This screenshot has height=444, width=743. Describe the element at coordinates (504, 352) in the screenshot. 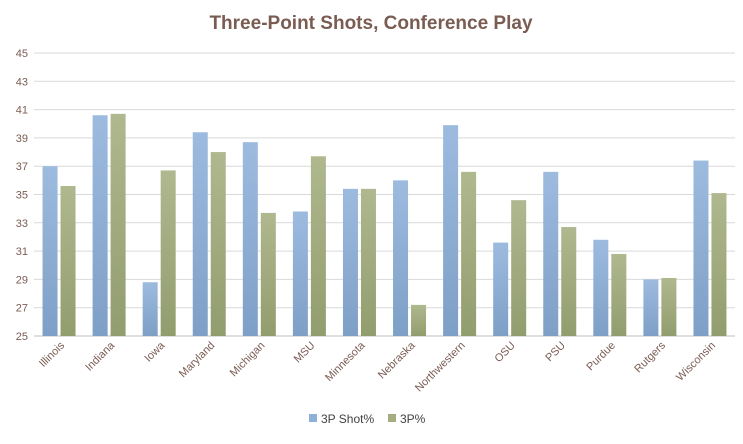

I see `x-category-label: OSU` at that location.